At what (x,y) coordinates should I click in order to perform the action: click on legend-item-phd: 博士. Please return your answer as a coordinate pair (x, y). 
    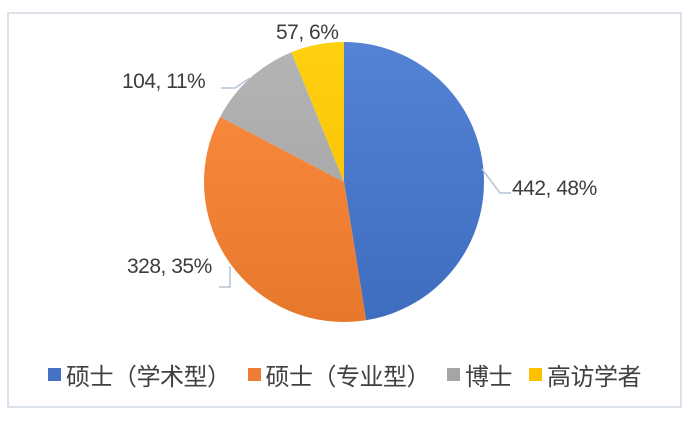
    Looking at the image, I should click on (480, 374).